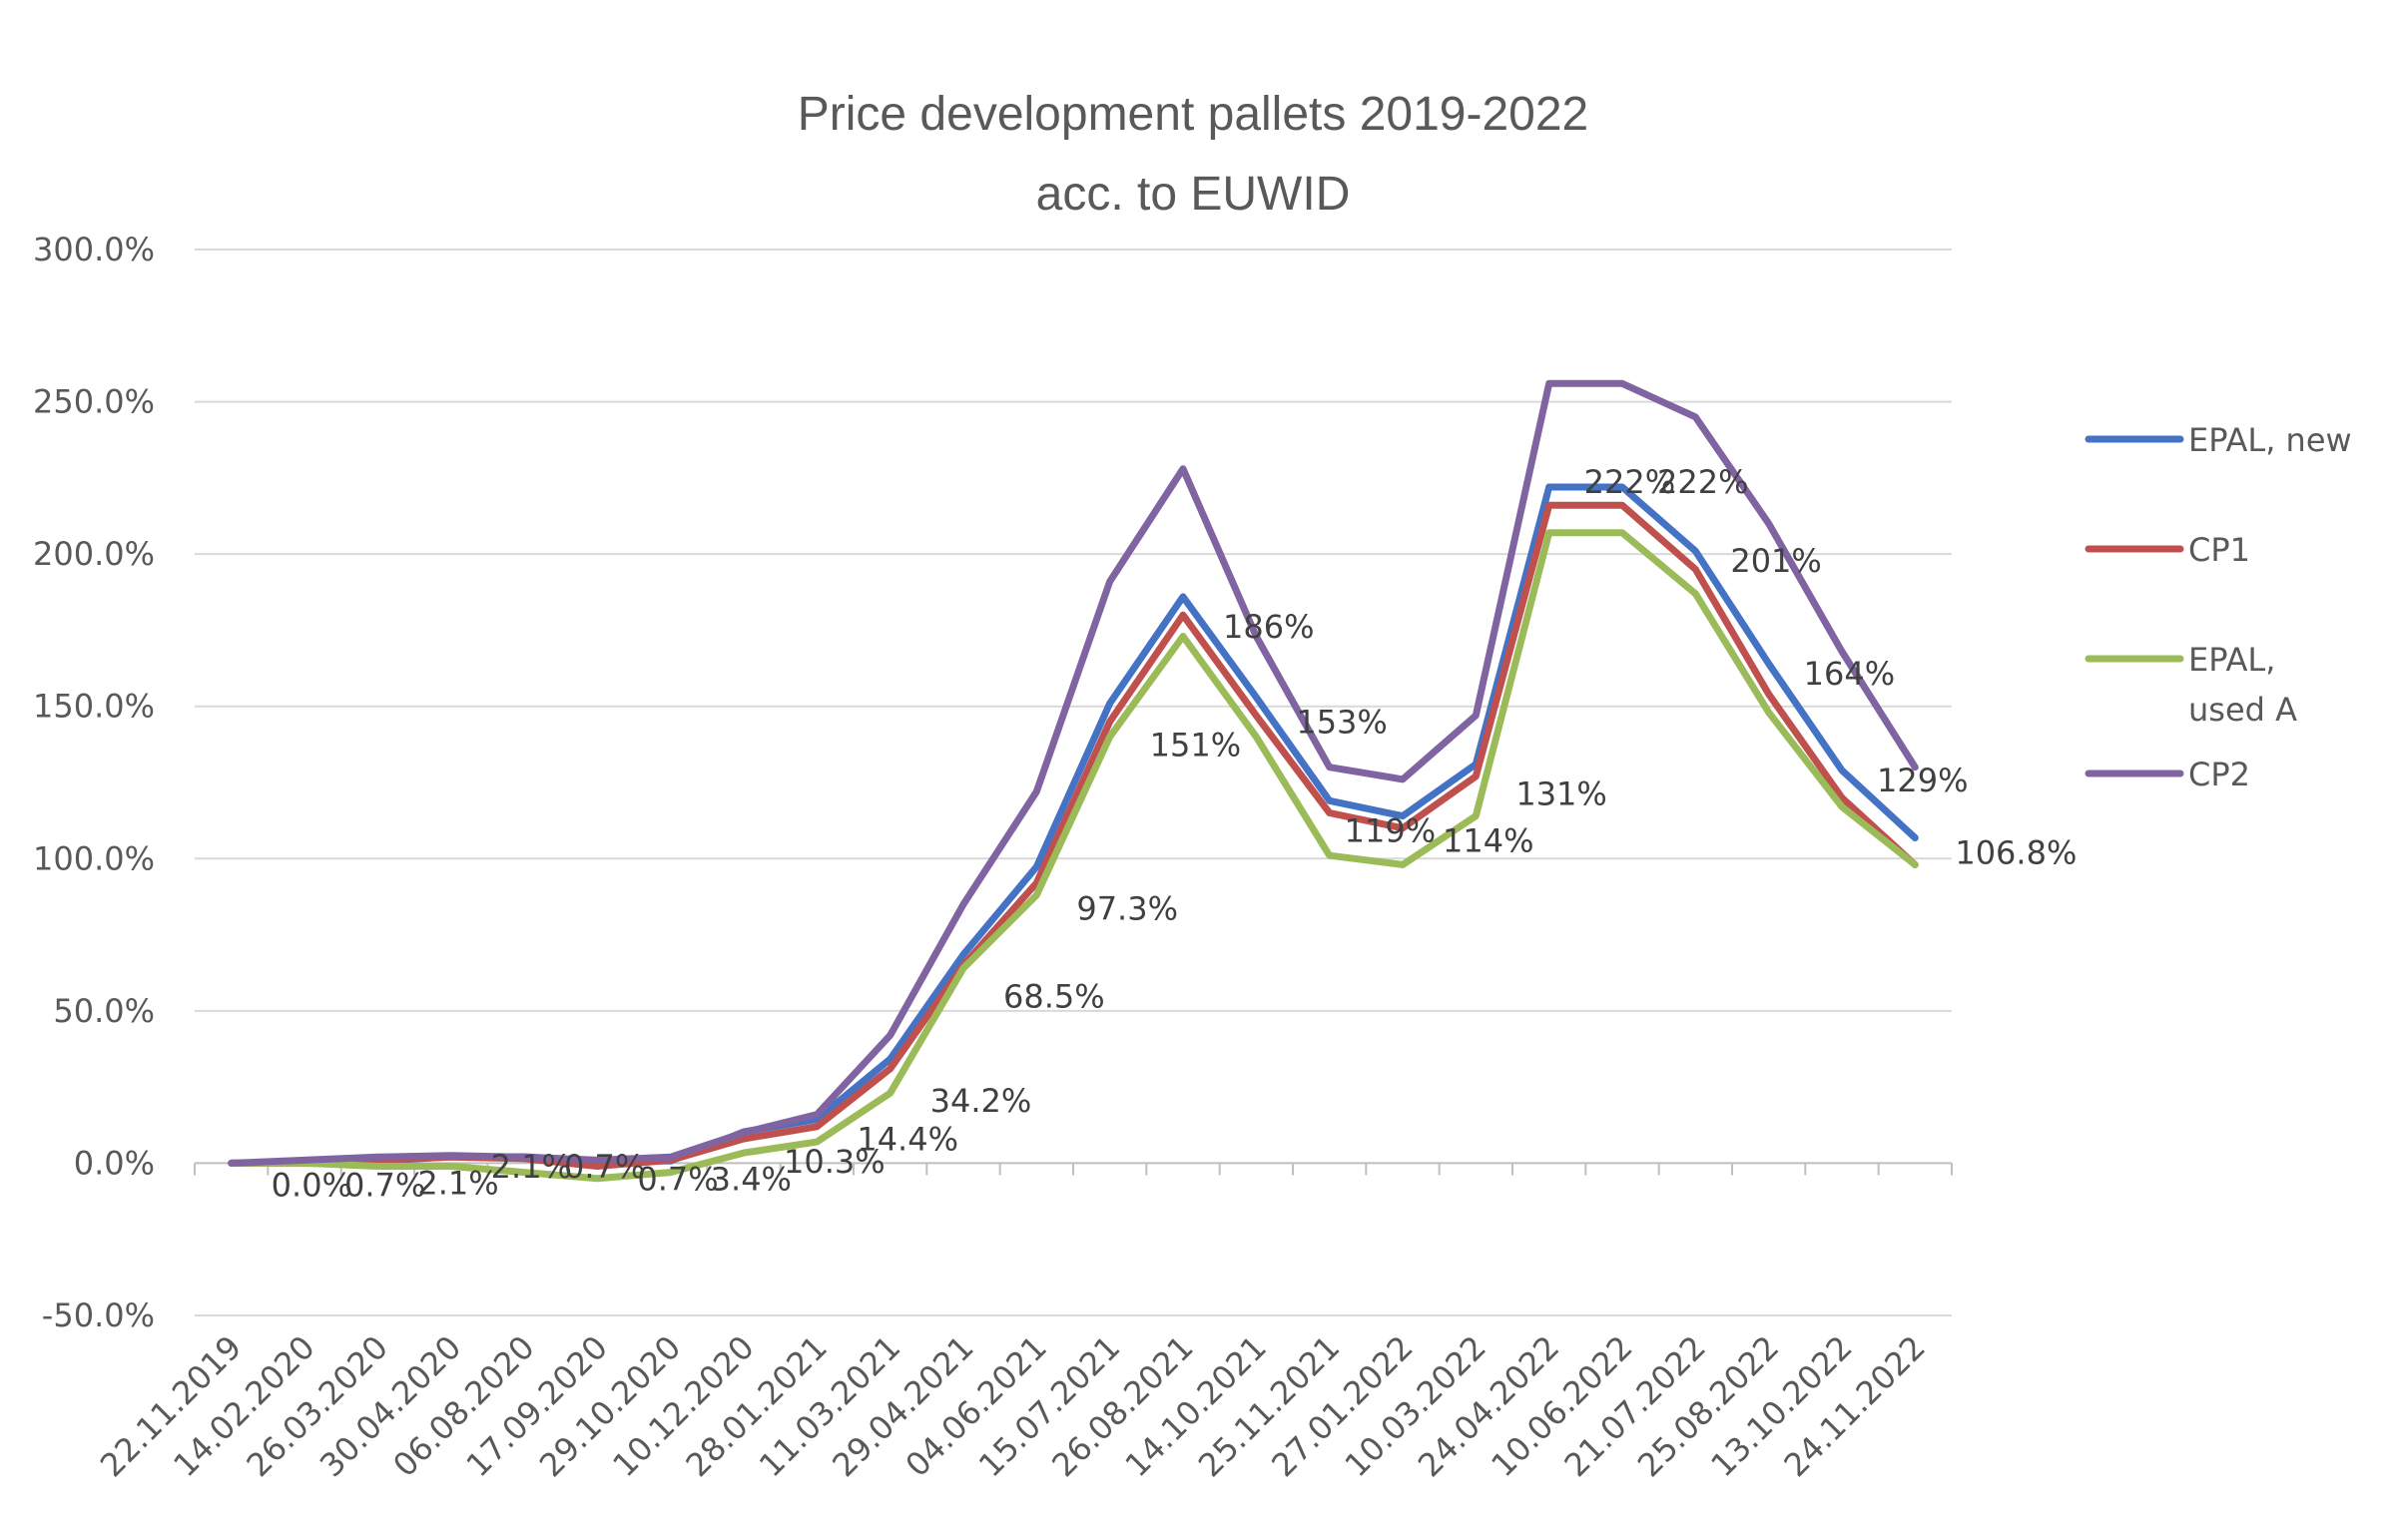  Describe the element at coordinates (1193, 114) in the screenshot. I see `chart-title-line-1: Price development pallets 2019-2022` at that location.